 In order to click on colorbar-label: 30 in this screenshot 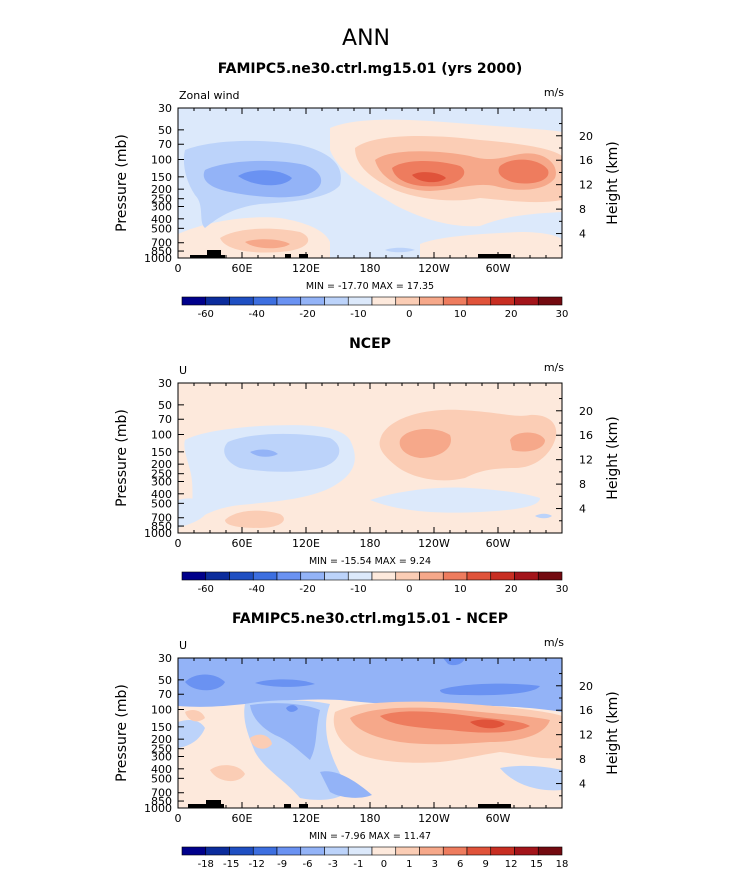, I will do `click(562, 589)`.